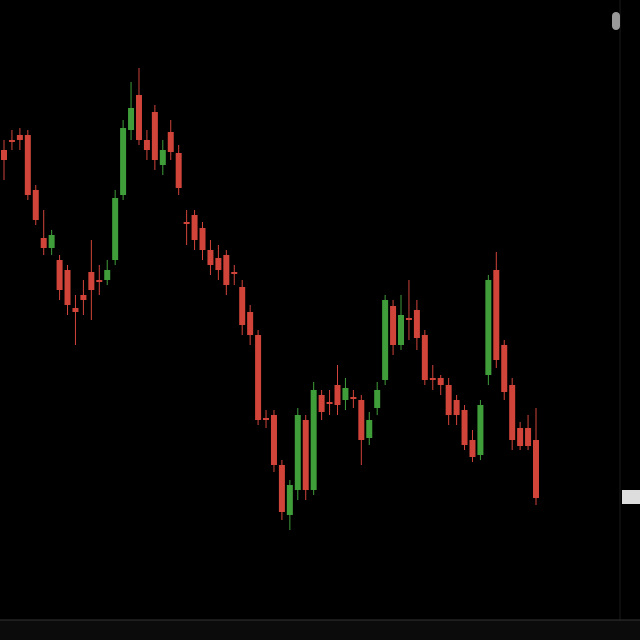  What do you see at coordinates (320, 630) in the screenshot?
I see `time-axis` at bounding box center [320, 630].